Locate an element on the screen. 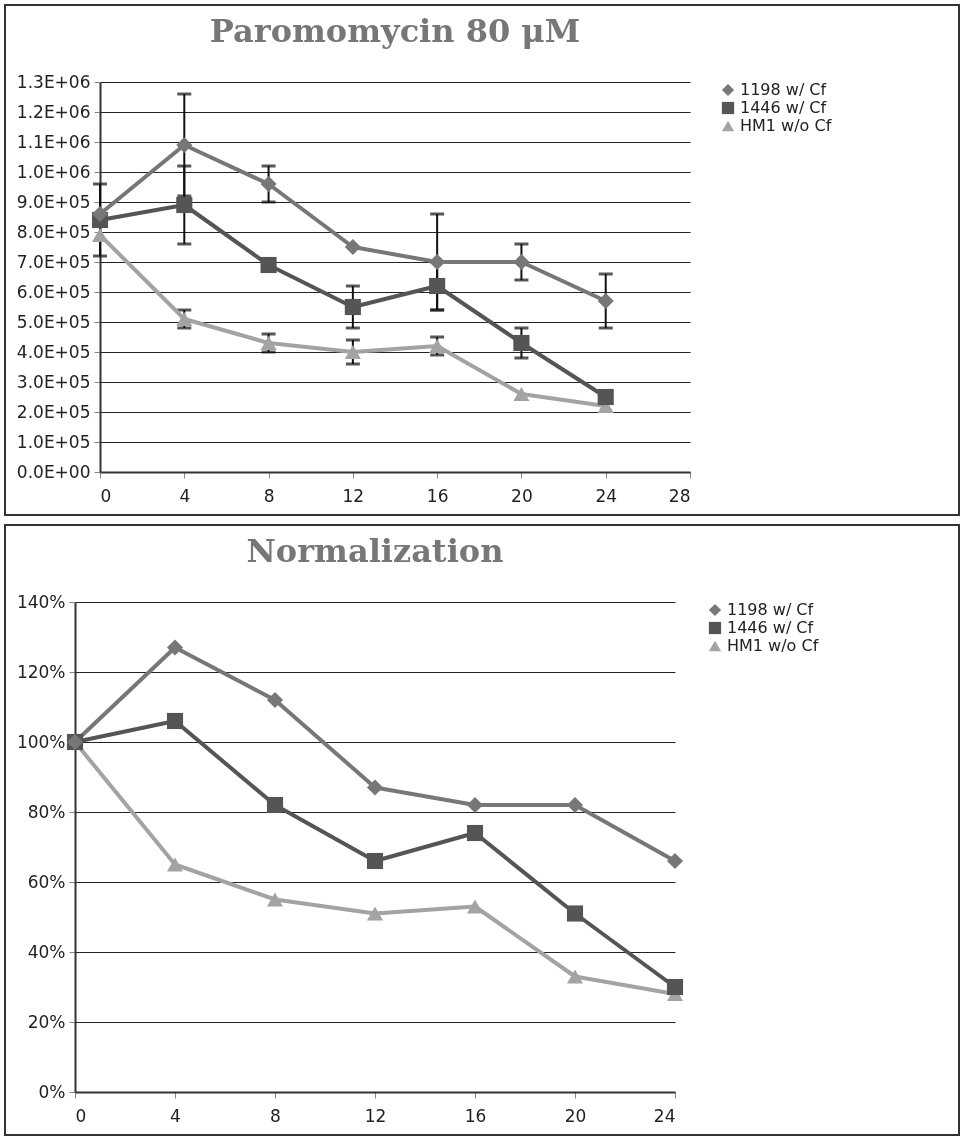  y-tick-label: 9.0E+05 is located at coordinates (53, 201).